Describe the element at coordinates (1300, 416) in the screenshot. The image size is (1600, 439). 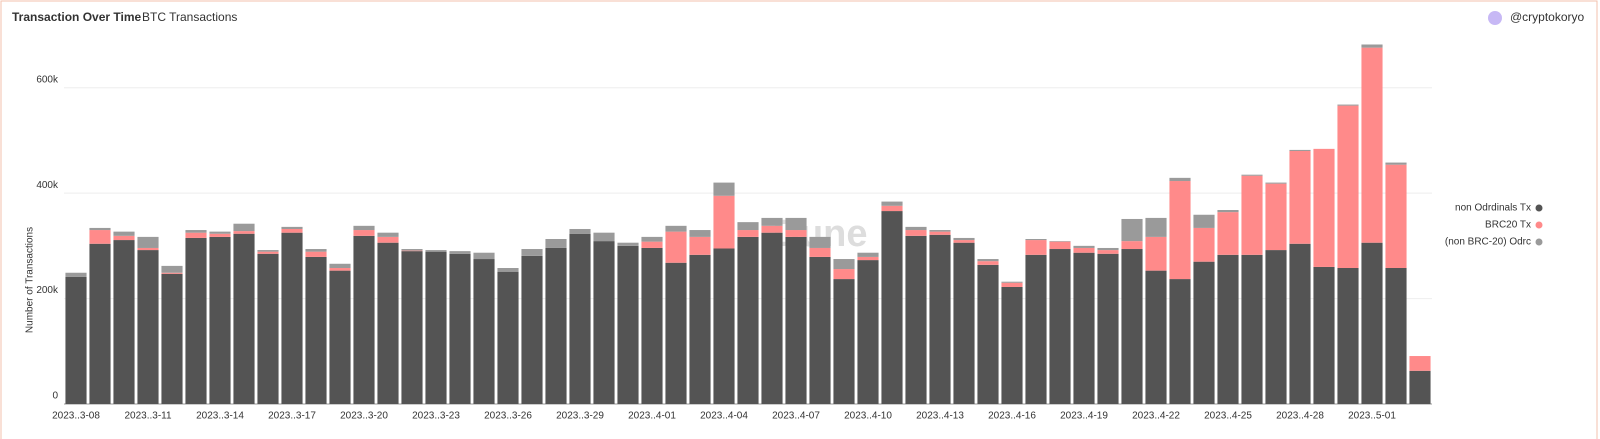
I see `x-tick-label: 2023..4-28` at that location.